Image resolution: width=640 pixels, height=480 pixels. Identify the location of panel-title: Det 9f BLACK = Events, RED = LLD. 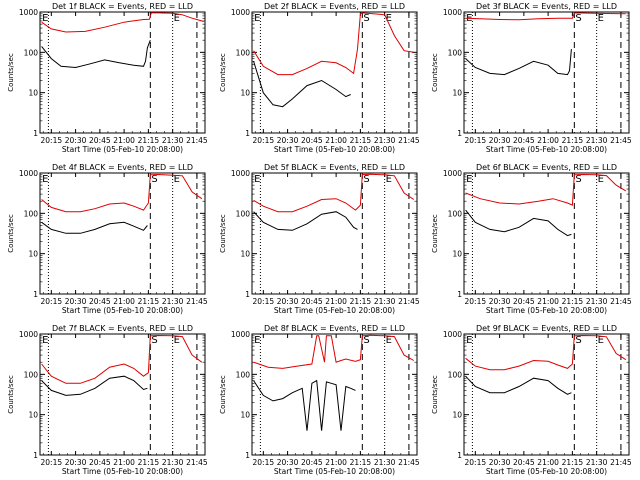
(546, 328).